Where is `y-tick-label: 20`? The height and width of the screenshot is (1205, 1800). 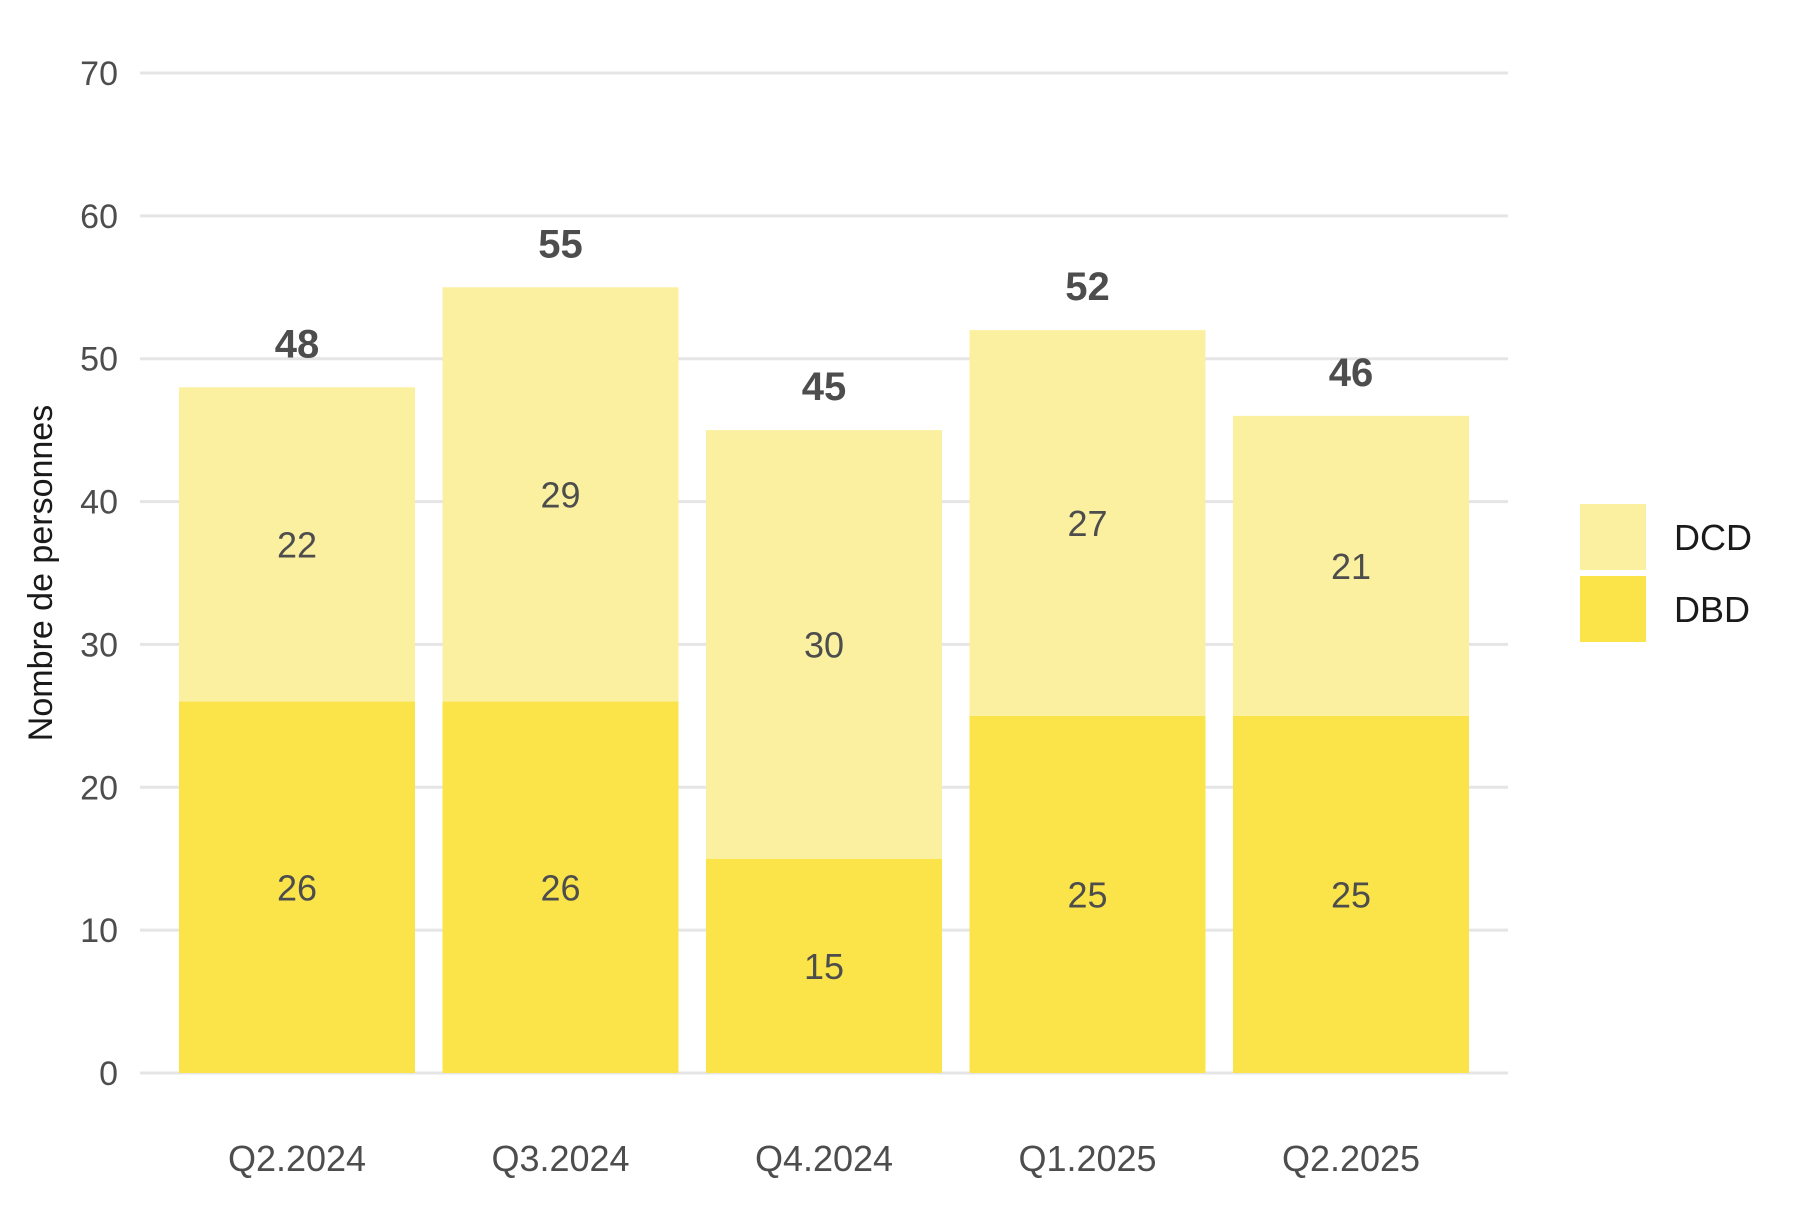
y-tick-label: 20 is located at coordinates (99, 788).